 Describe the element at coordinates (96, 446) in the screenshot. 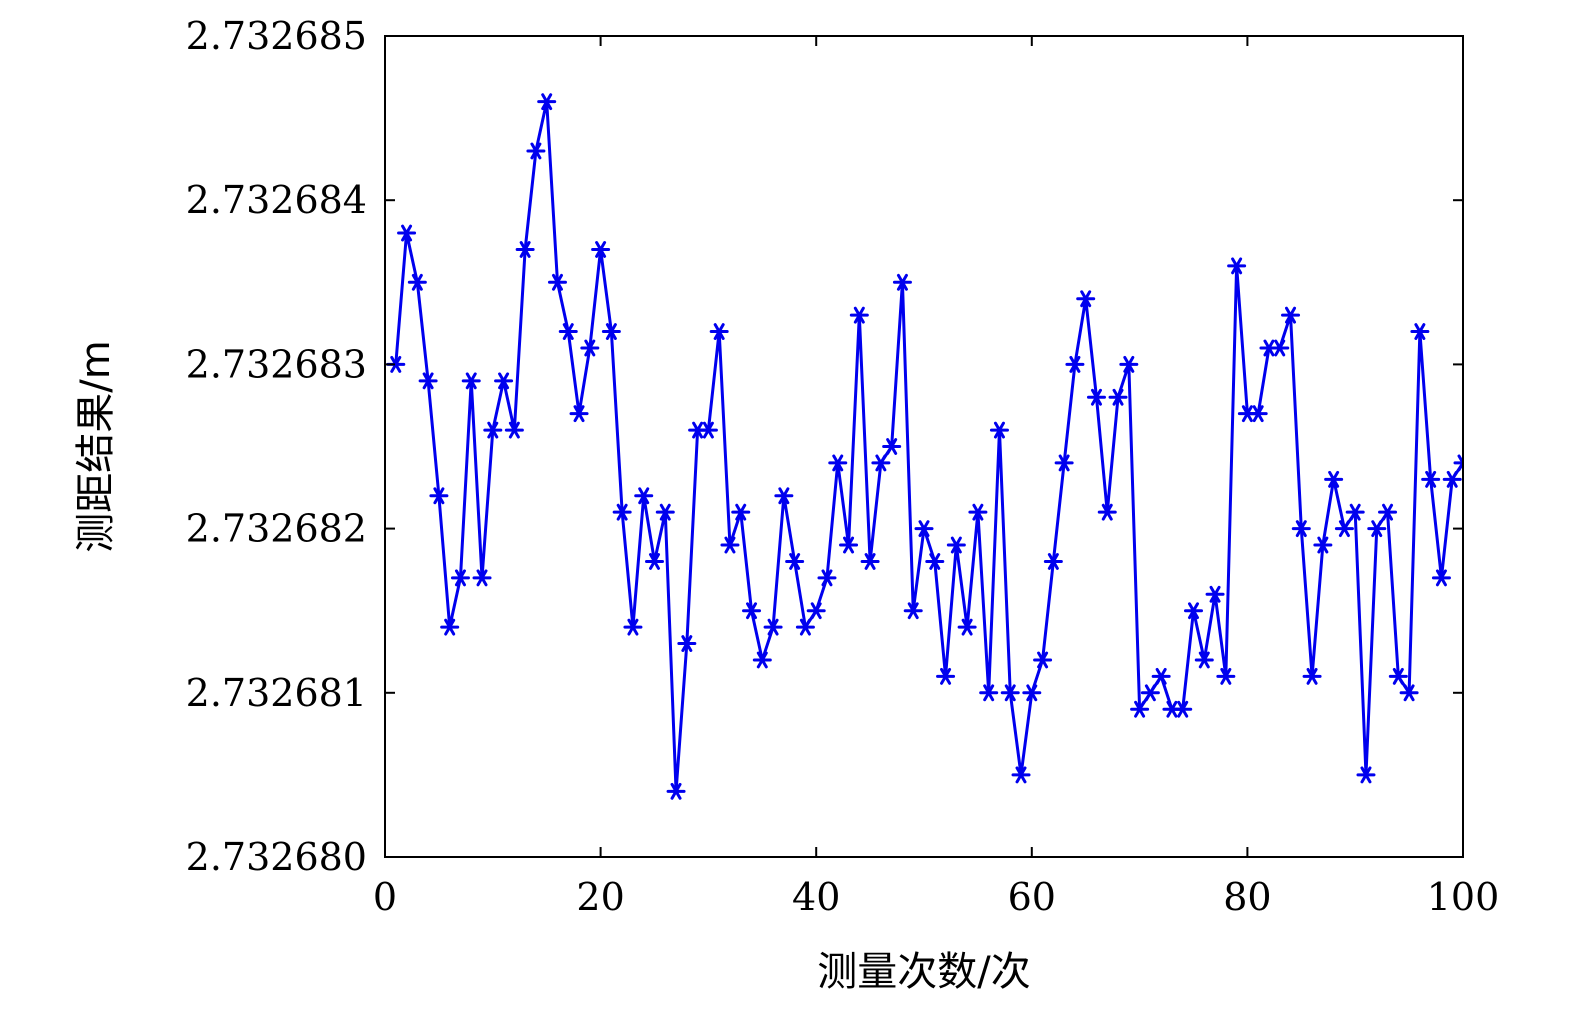

I see `y-axis-title: 测距结果/m` at that location.